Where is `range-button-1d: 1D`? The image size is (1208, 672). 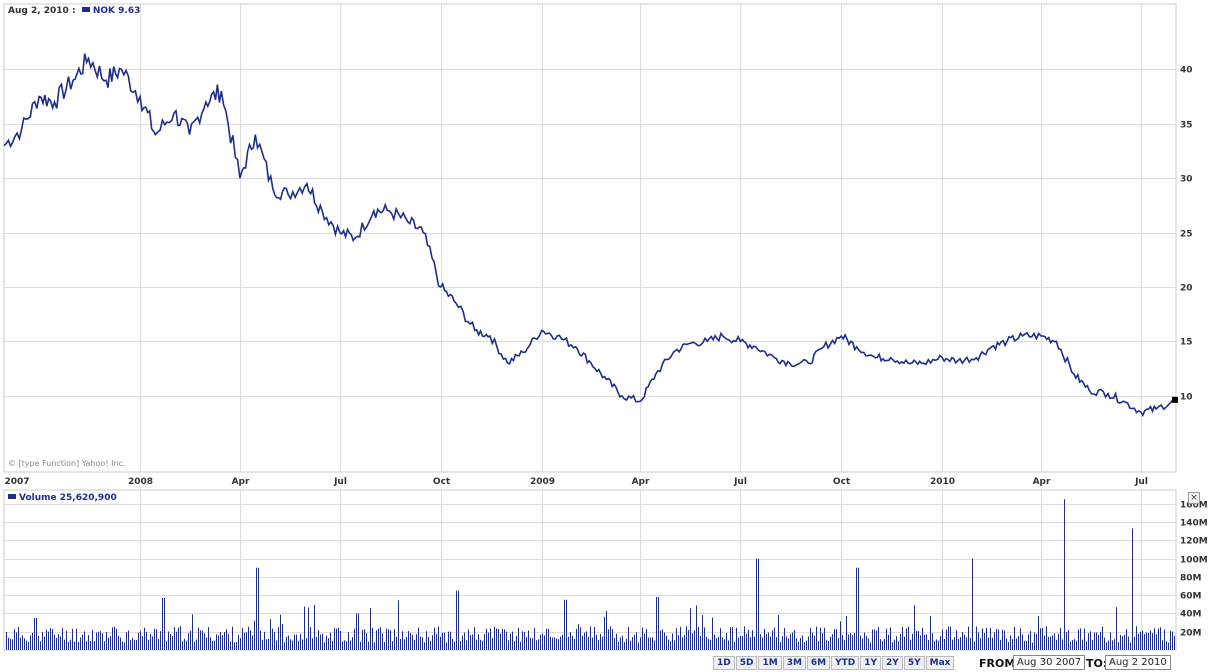 range-button-1d: 1D is located at coordinates (724, 663).